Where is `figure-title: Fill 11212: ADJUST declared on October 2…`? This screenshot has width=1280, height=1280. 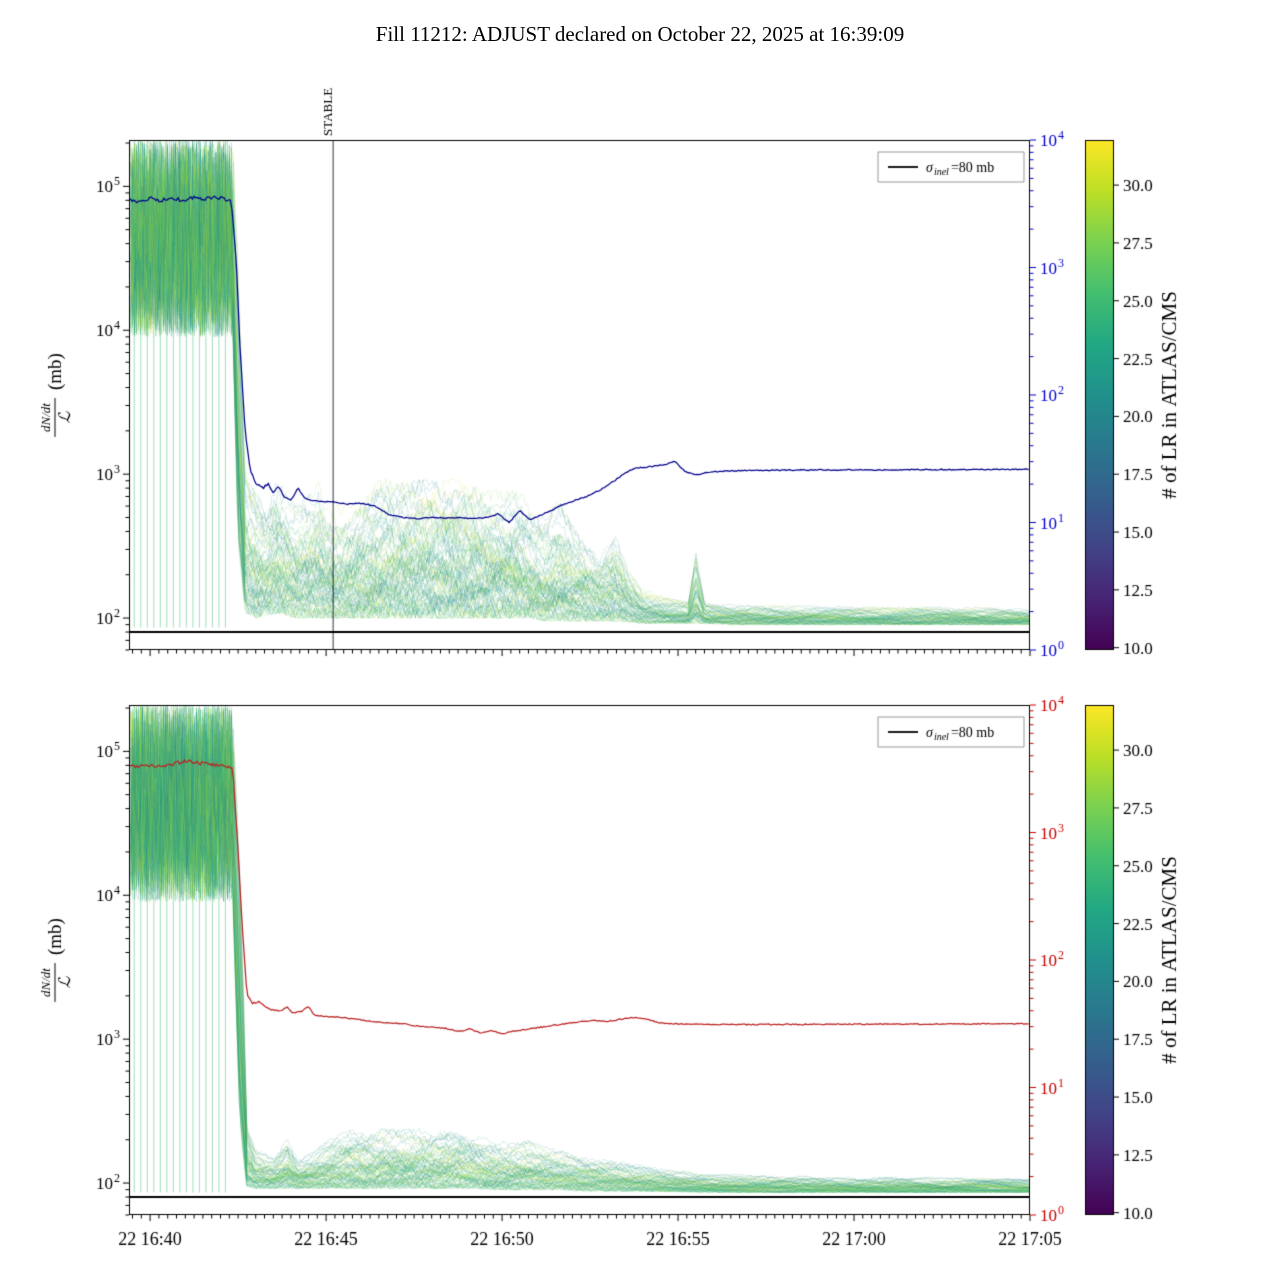
figure-title: Fill 11212: ADJUST declared on October 2… is located at coordinates (640, 34).